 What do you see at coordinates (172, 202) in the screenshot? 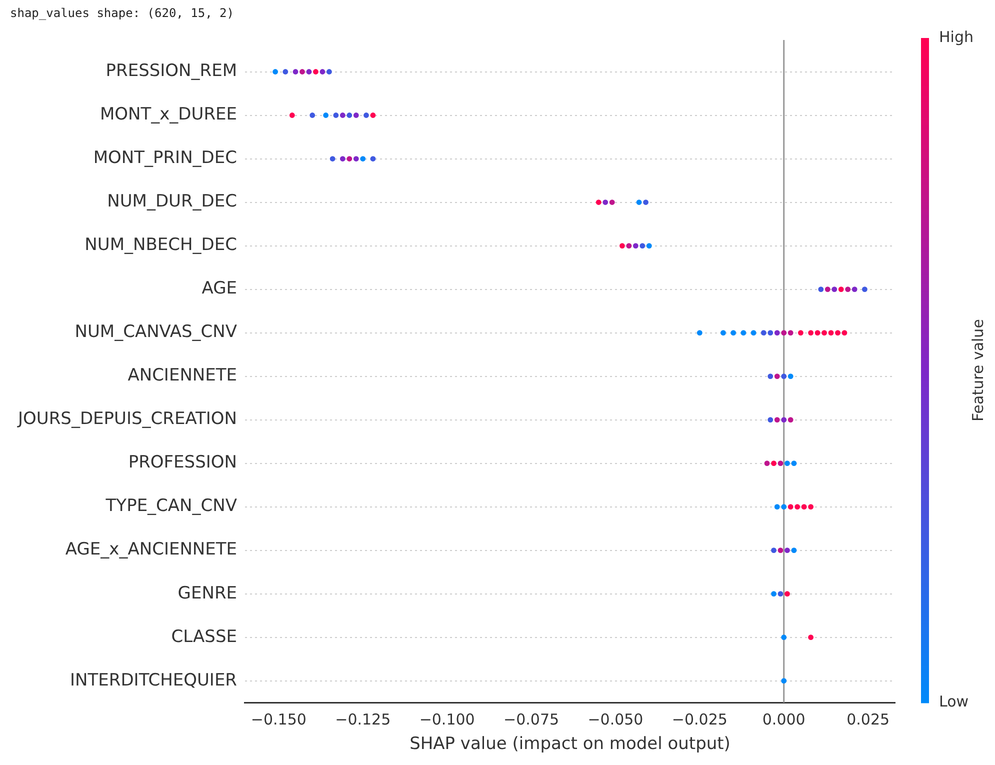
I see `y-tick-label: NUM_DUR_DEC` at bounding box center [172, 202].